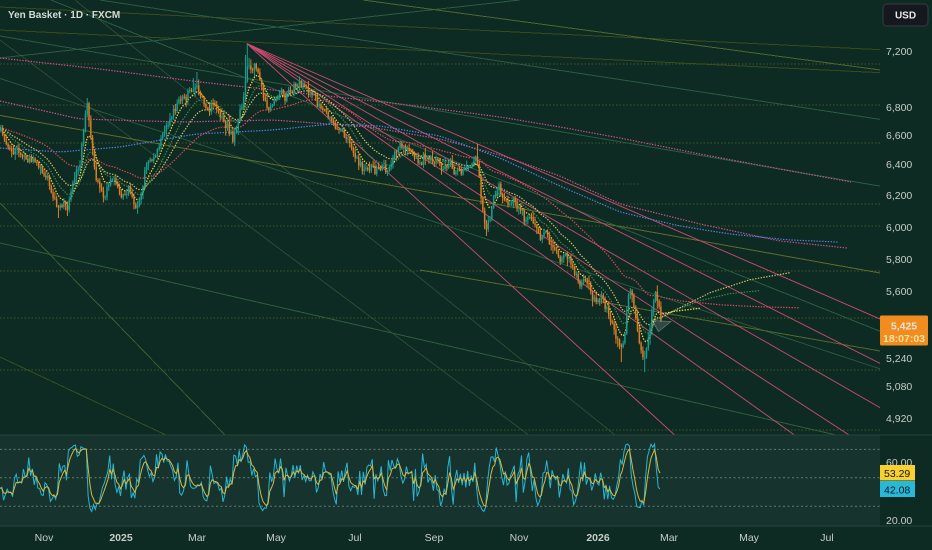 The width and height of the screenshot is (932, 550). Describe the element at coordinates (64, 15) in the screenshot. I see `svg-text: Yen Basket · 1D · FXCM` at that location.